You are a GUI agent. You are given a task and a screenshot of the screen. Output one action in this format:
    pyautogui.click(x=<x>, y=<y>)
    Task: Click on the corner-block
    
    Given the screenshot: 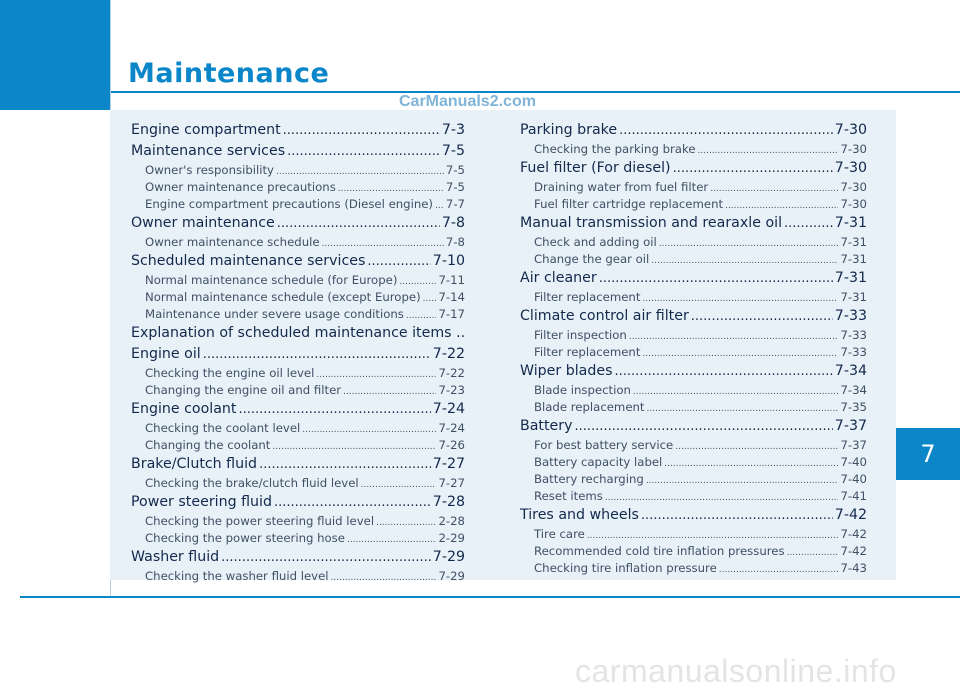 What is the action you would take?
    pyautogui.click(x=55, y=55)
    